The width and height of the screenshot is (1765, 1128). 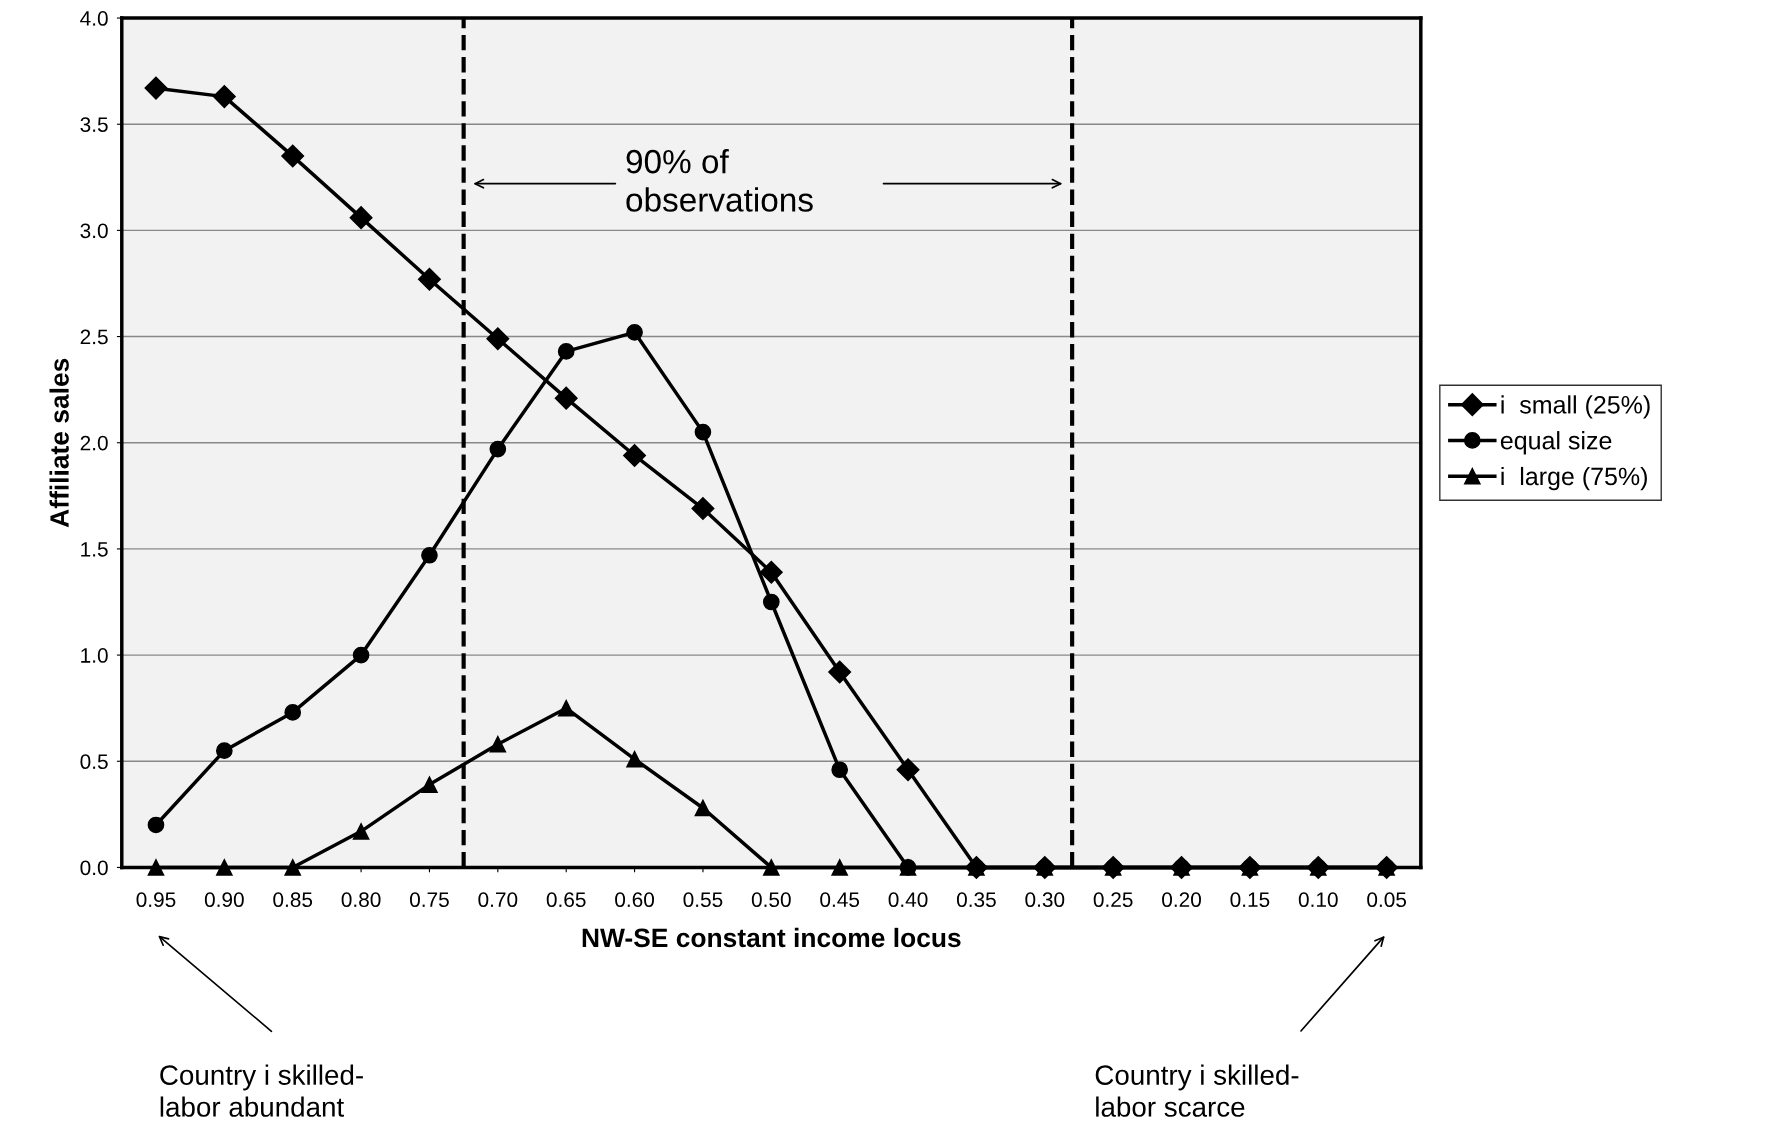 What do you see at coordinates (94, 443) in the screenshot?
I see `y-tick-label: 2.0` at bounding box center [94, 443].